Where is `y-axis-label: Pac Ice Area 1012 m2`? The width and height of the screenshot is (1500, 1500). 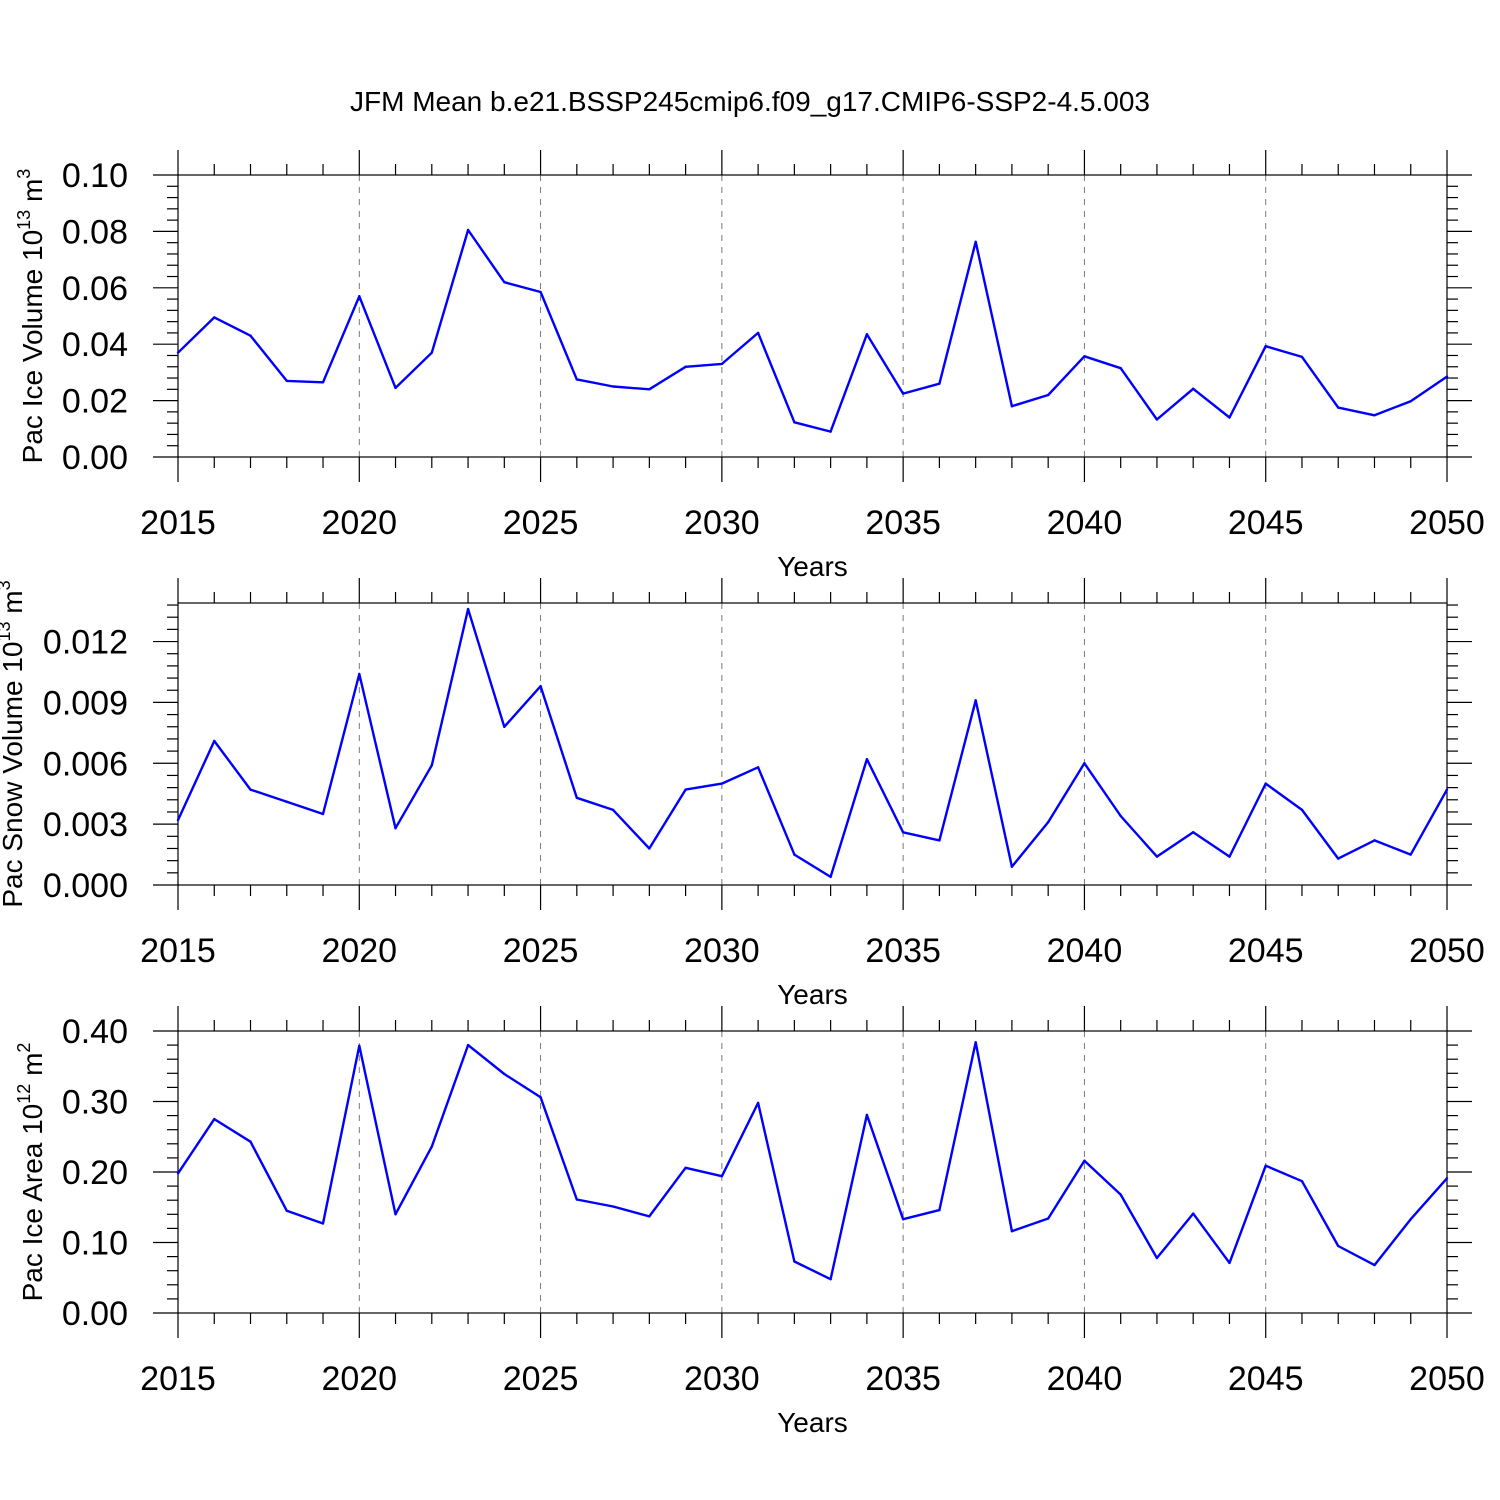
y-axis-label: Pac Ice Area 1012 m2 is located at coordinates (31, 1172).